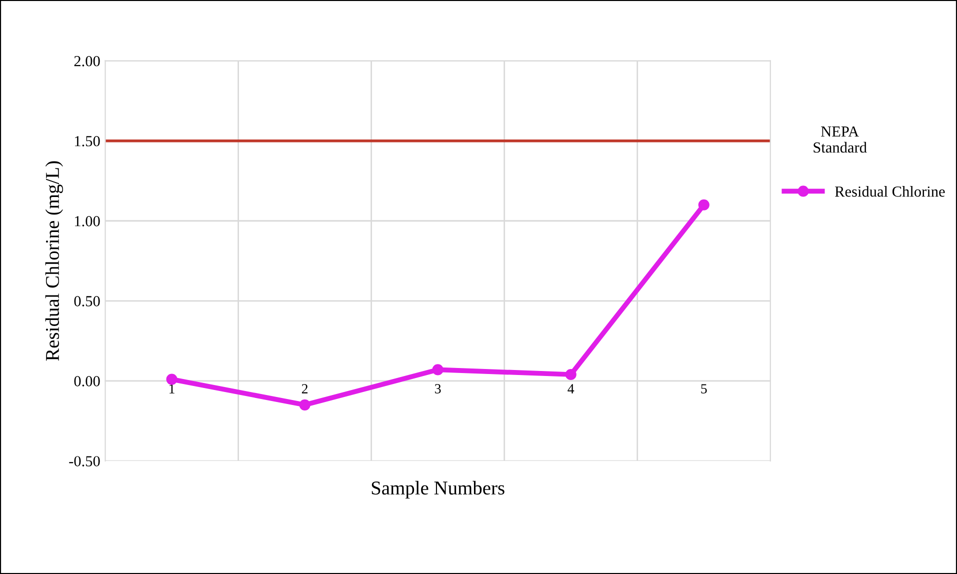 Image resolution: width=957 pixels, height=574 pixels. I want to click on x-tick-label: 4, so click(571, 389).